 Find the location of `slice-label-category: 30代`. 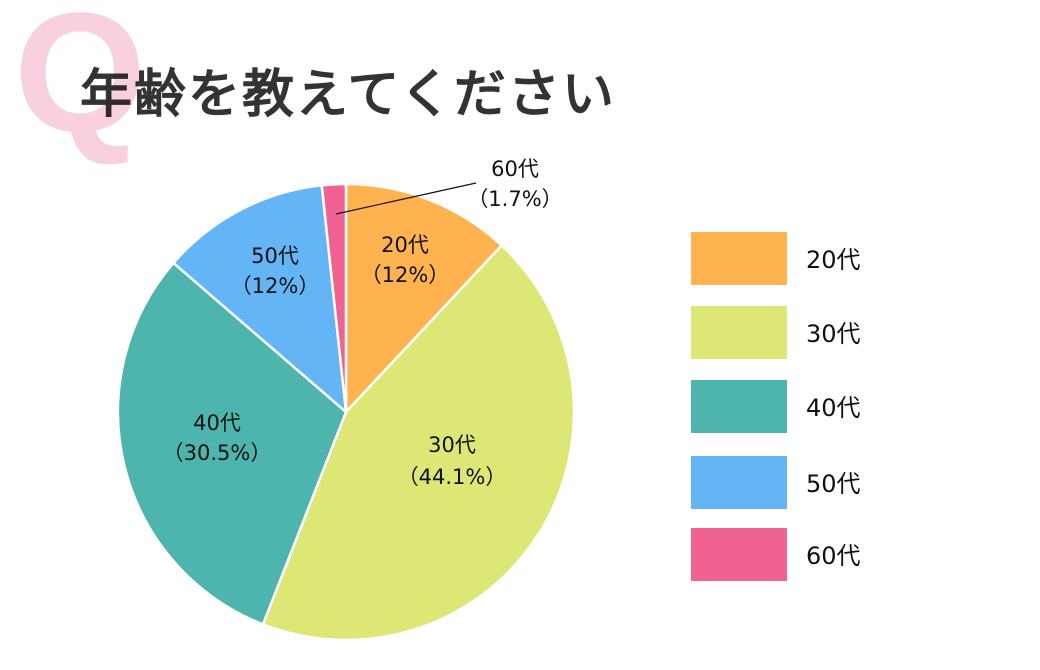

slice-label-category: 30代 is located at coordinates (452, 445).